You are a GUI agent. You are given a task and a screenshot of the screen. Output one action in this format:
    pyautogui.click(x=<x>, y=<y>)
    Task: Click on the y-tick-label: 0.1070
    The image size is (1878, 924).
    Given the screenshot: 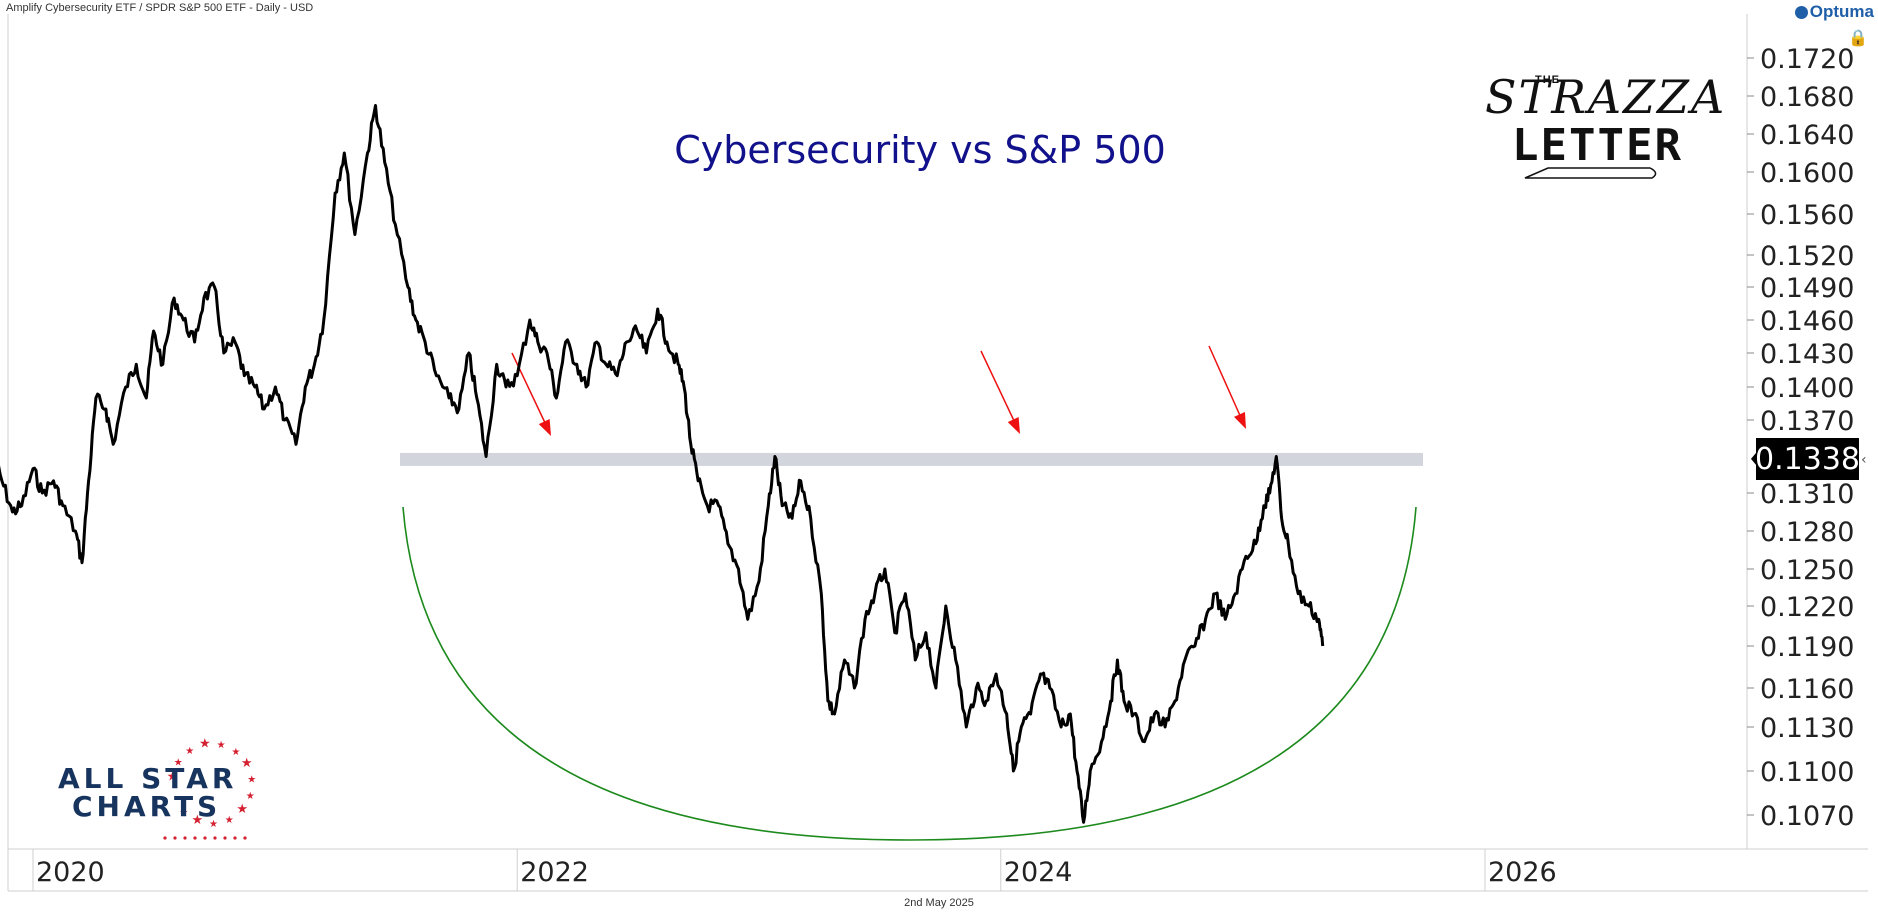 What is the action you would take?
    pyautogui.click(x=1807, y=816)
    